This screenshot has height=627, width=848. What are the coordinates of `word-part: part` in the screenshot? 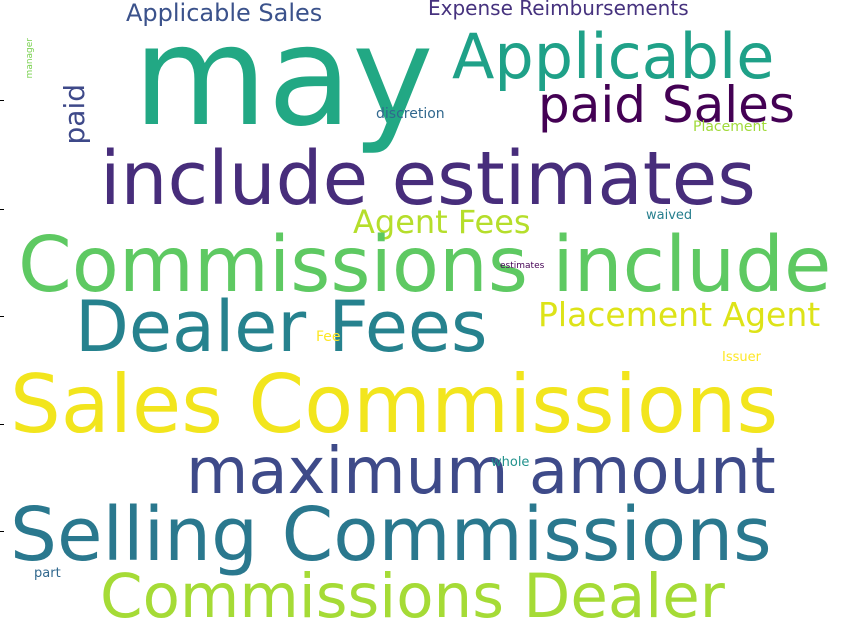 It's located at (47, 573).